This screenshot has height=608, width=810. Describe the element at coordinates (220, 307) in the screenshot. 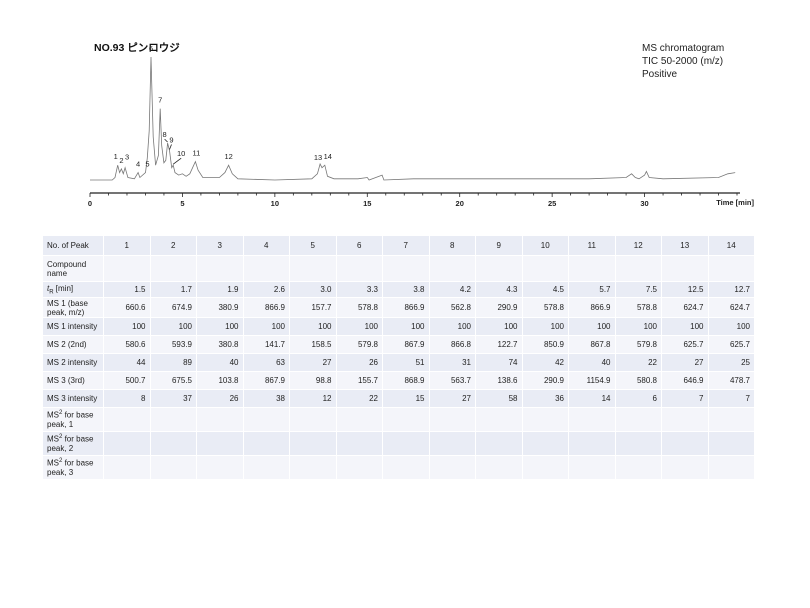

I see `table-cell: 380.9` at that location.